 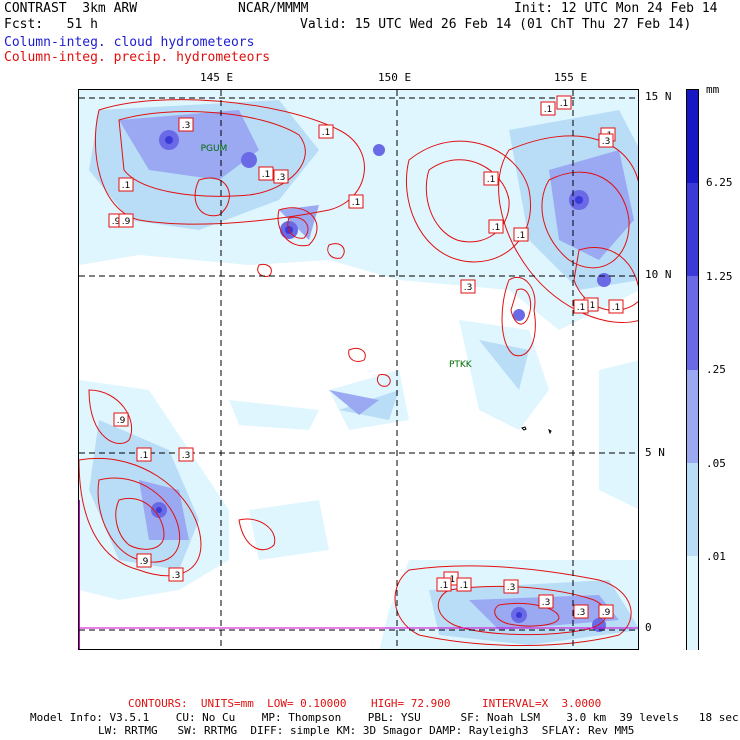 What do you see at coordinates (542, 703) in the screenshot?
I see `contour-interval: INTERVAL=X 3.0000` at bounding box center [542, 703].